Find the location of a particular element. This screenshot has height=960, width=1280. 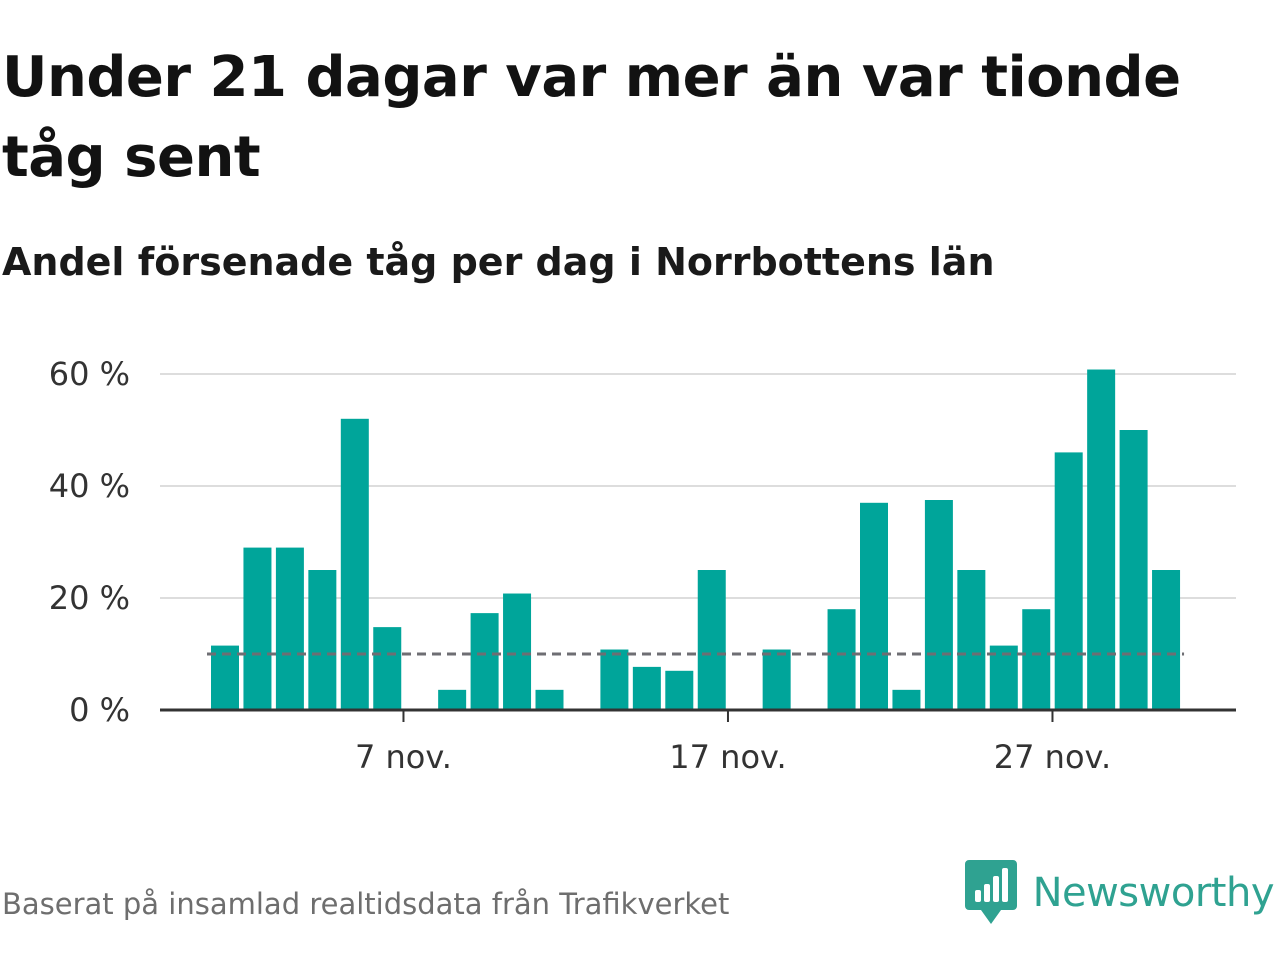

y-tick-label: 40 % is located at coordinates (89, 486).